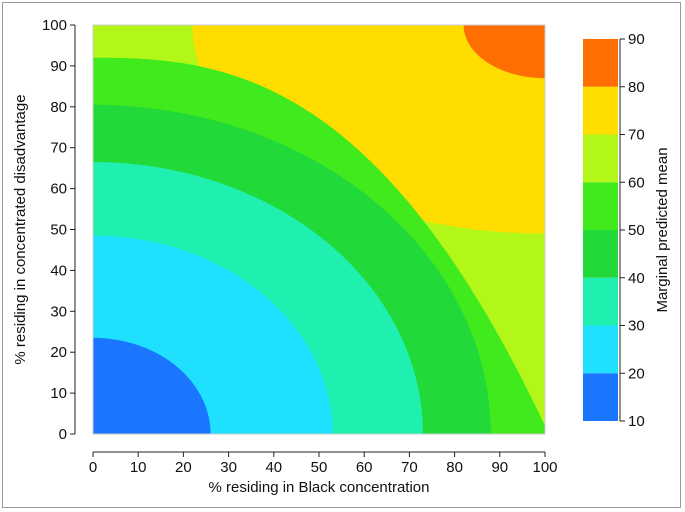 The width and height of the screenshot is (685, 512). I want to click on y-tick-label: 60, so click(58, 189).